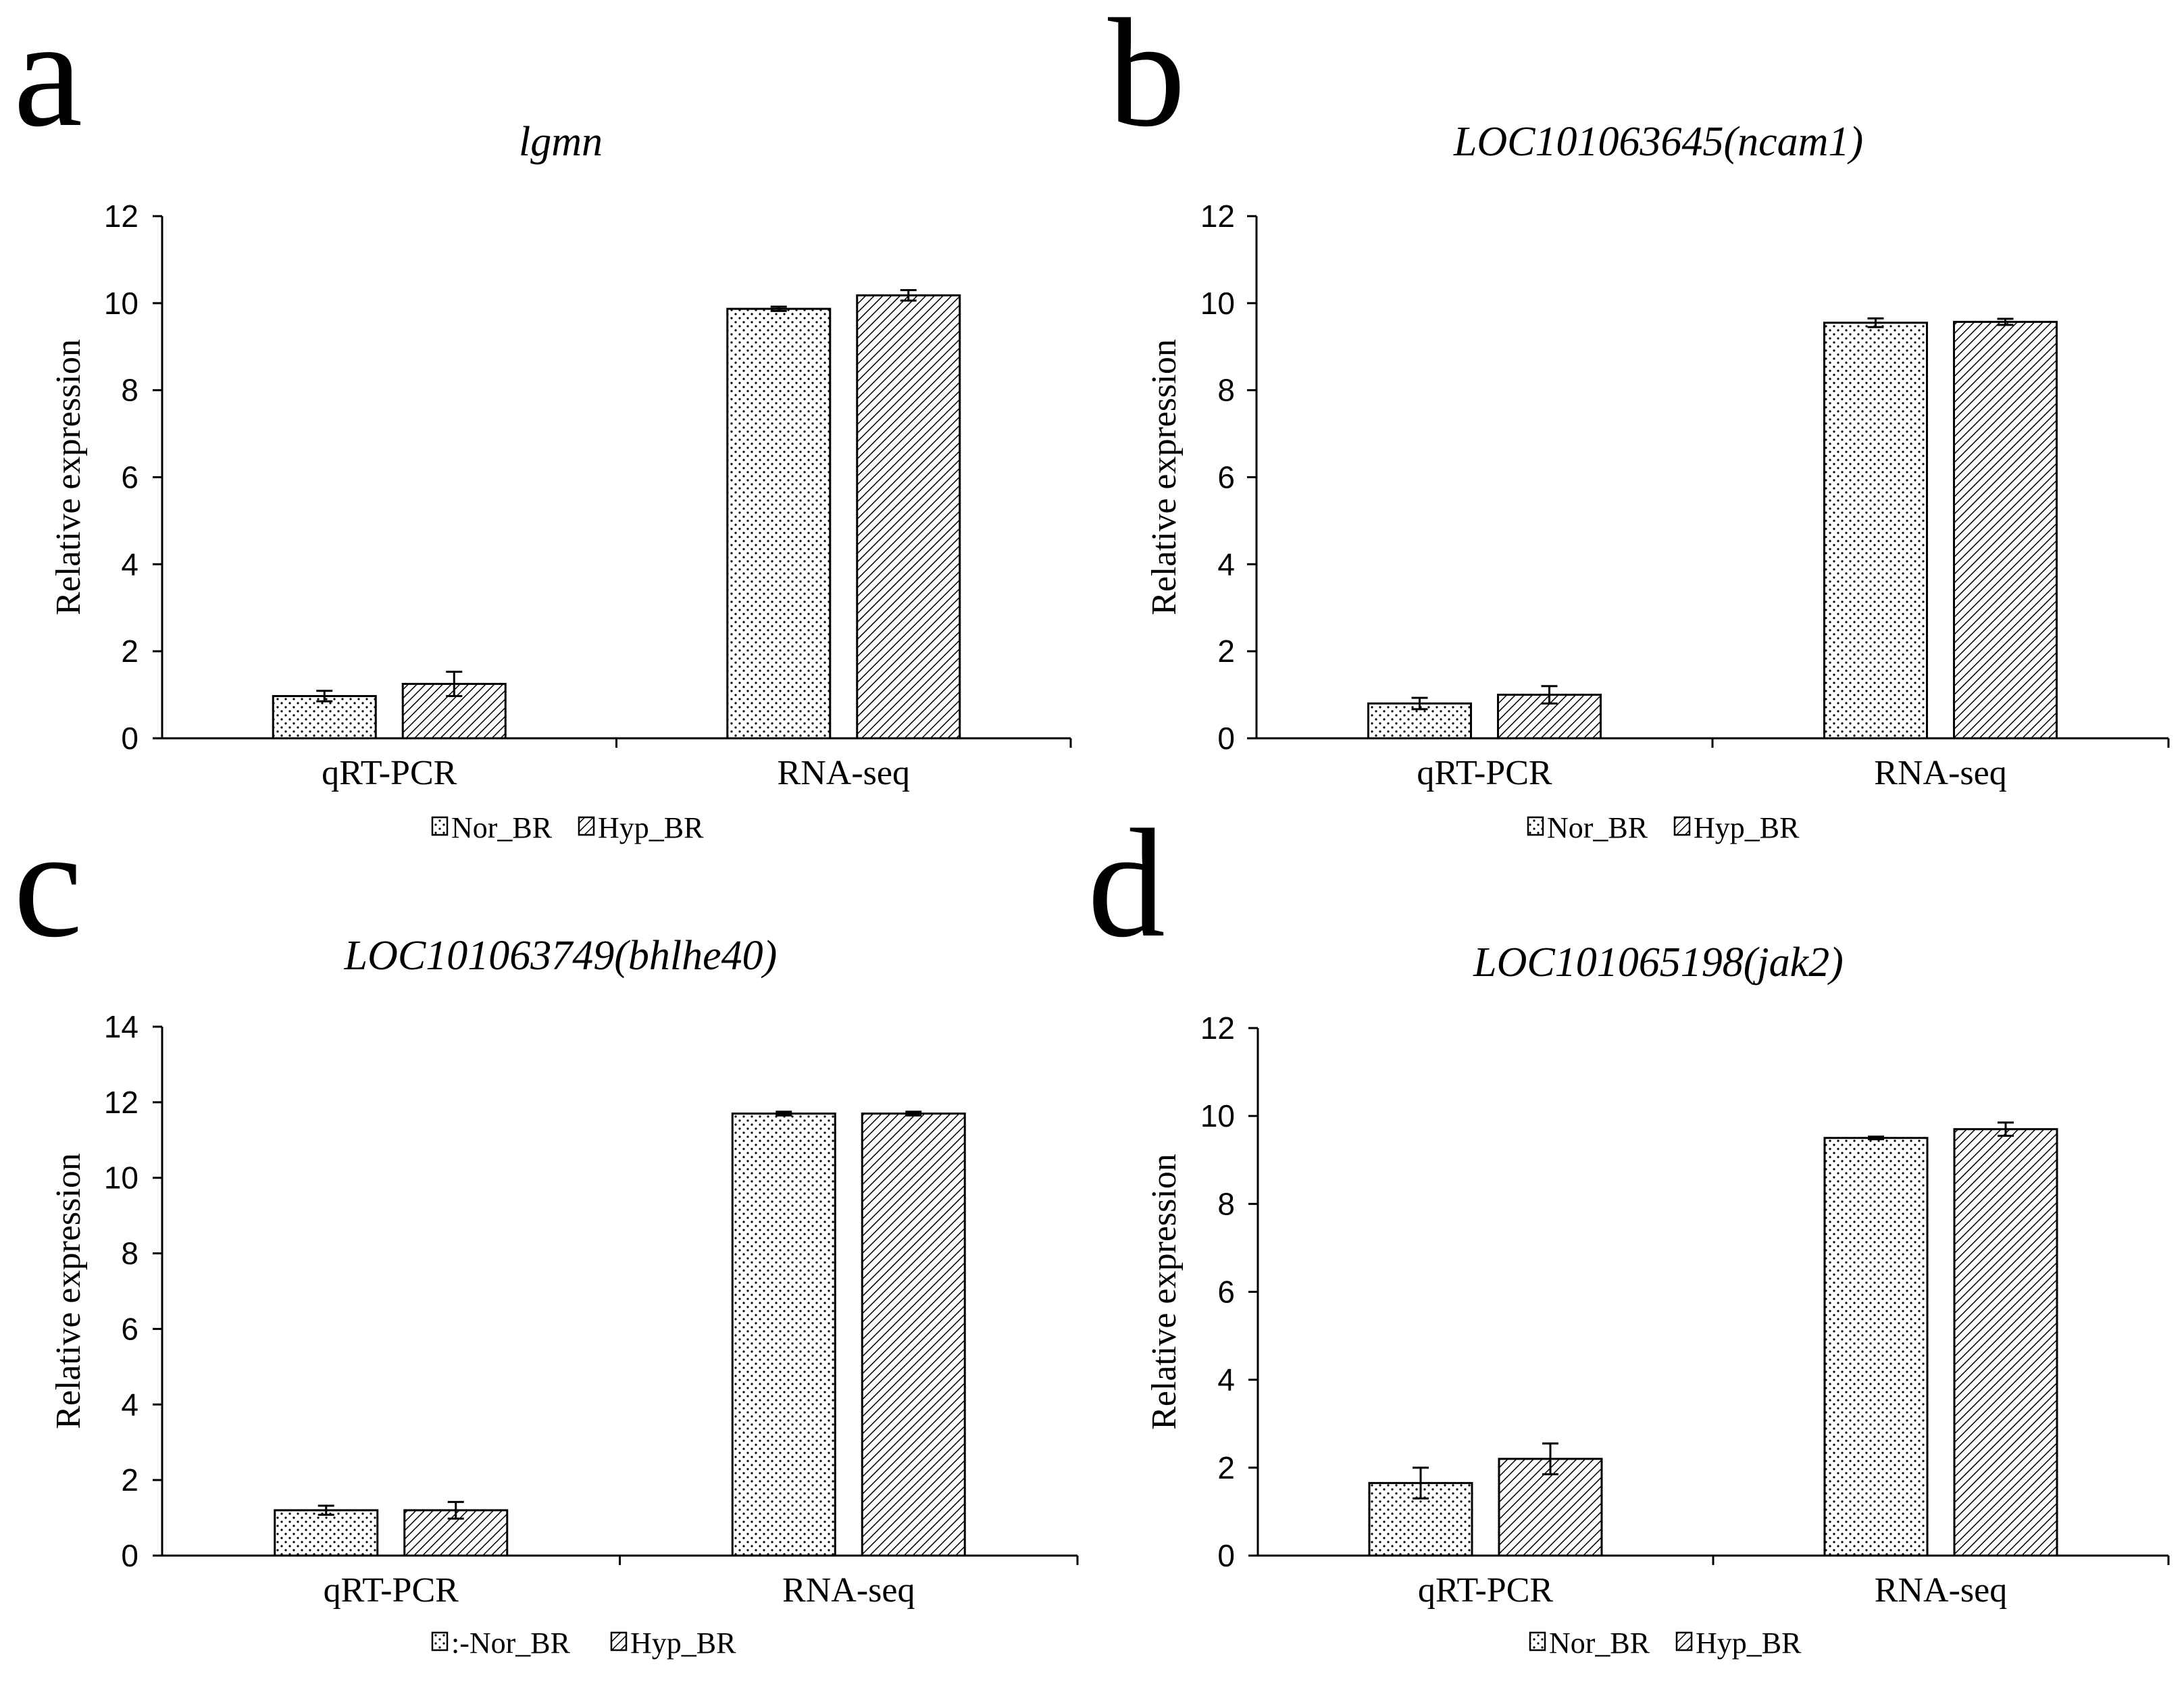 This screenshot has height=1690, width=2184. I want to click on chart-title: LOC101063645(ncam1), so click(1658, 142).